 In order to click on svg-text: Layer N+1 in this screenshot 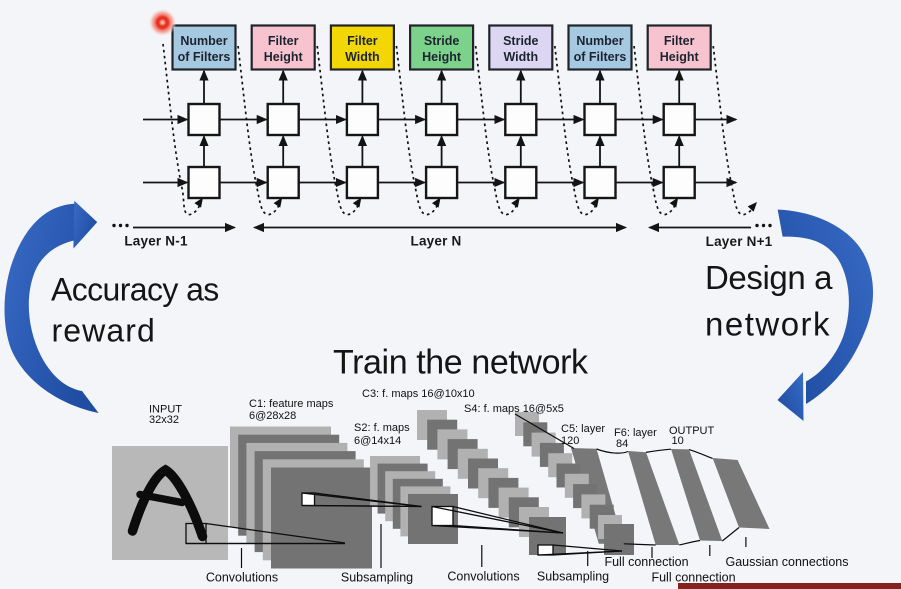, I will do `click(739, 241)`.